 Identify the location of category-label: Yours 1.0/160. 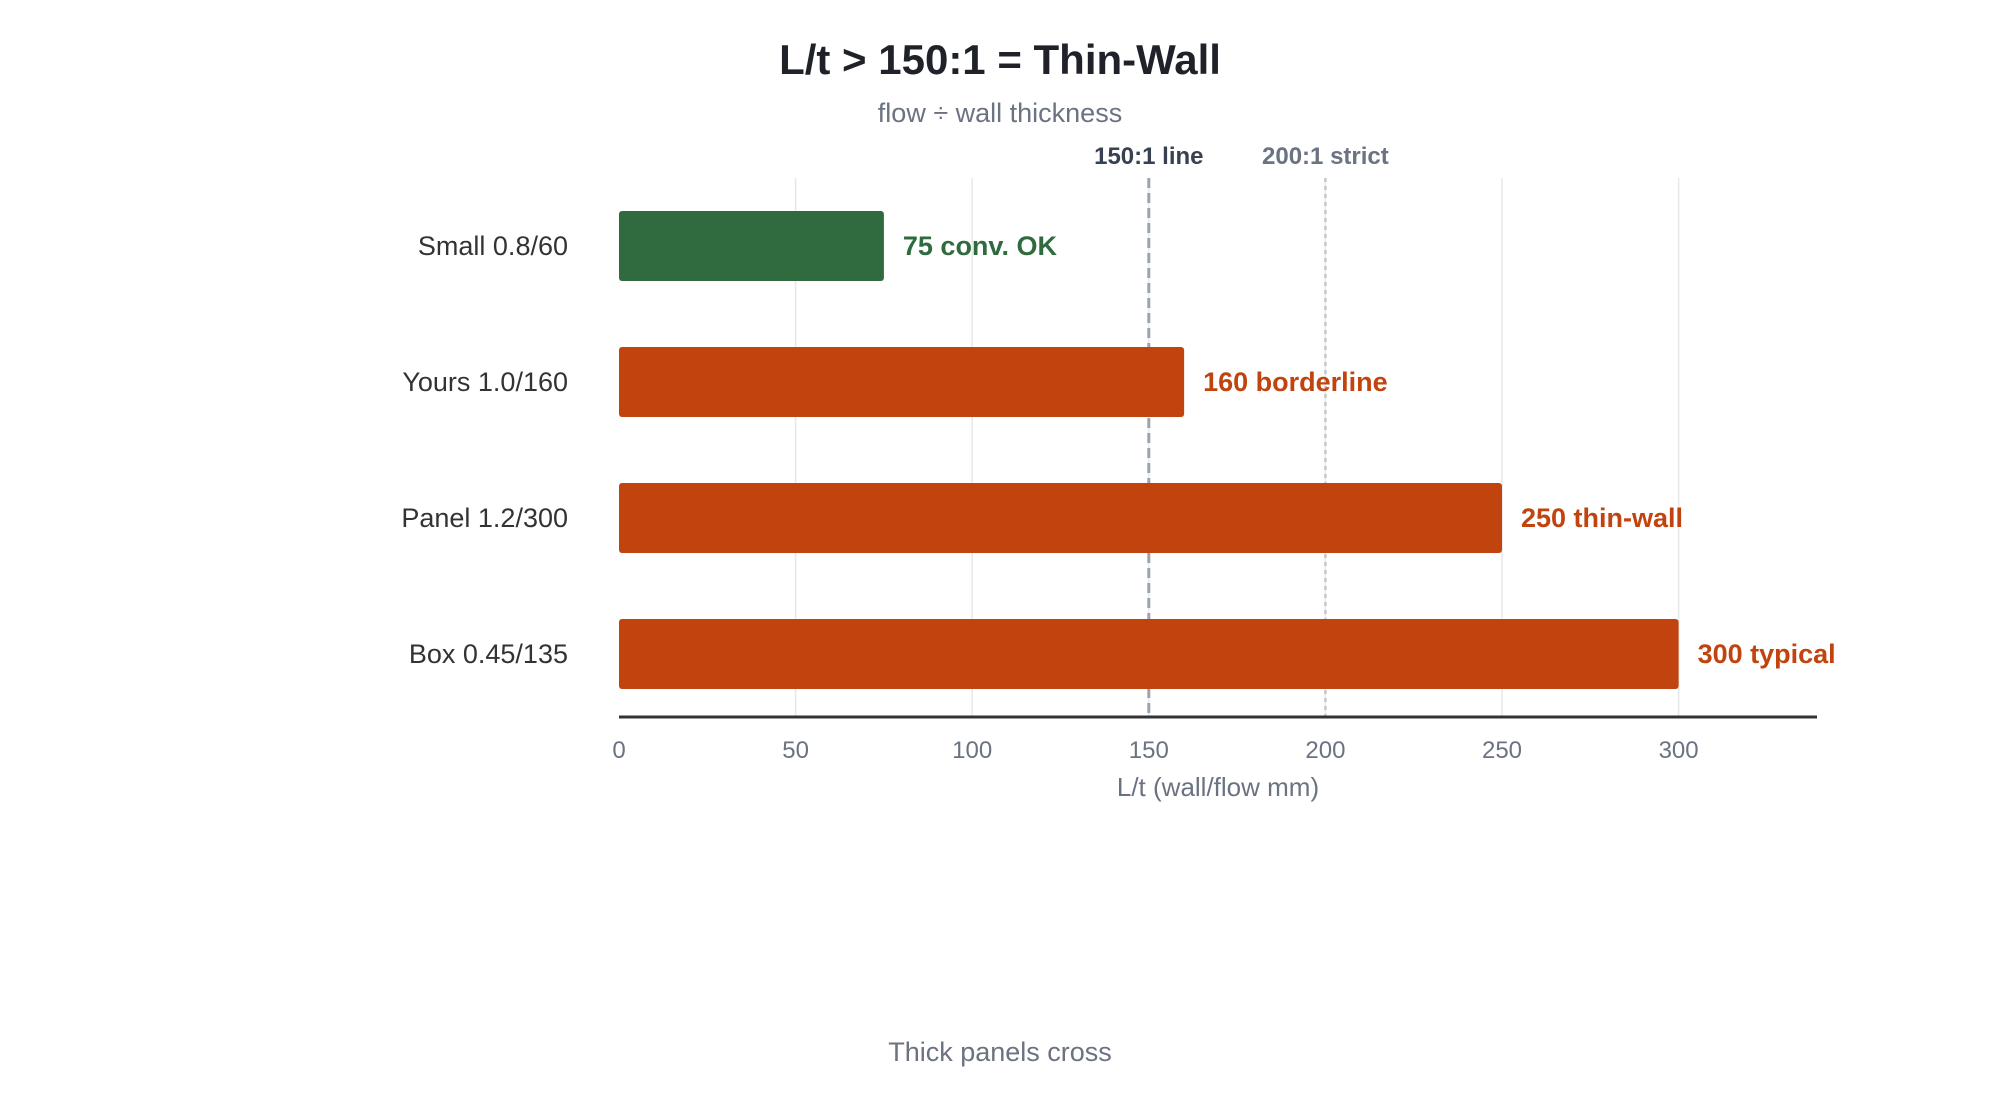
(485, 382).